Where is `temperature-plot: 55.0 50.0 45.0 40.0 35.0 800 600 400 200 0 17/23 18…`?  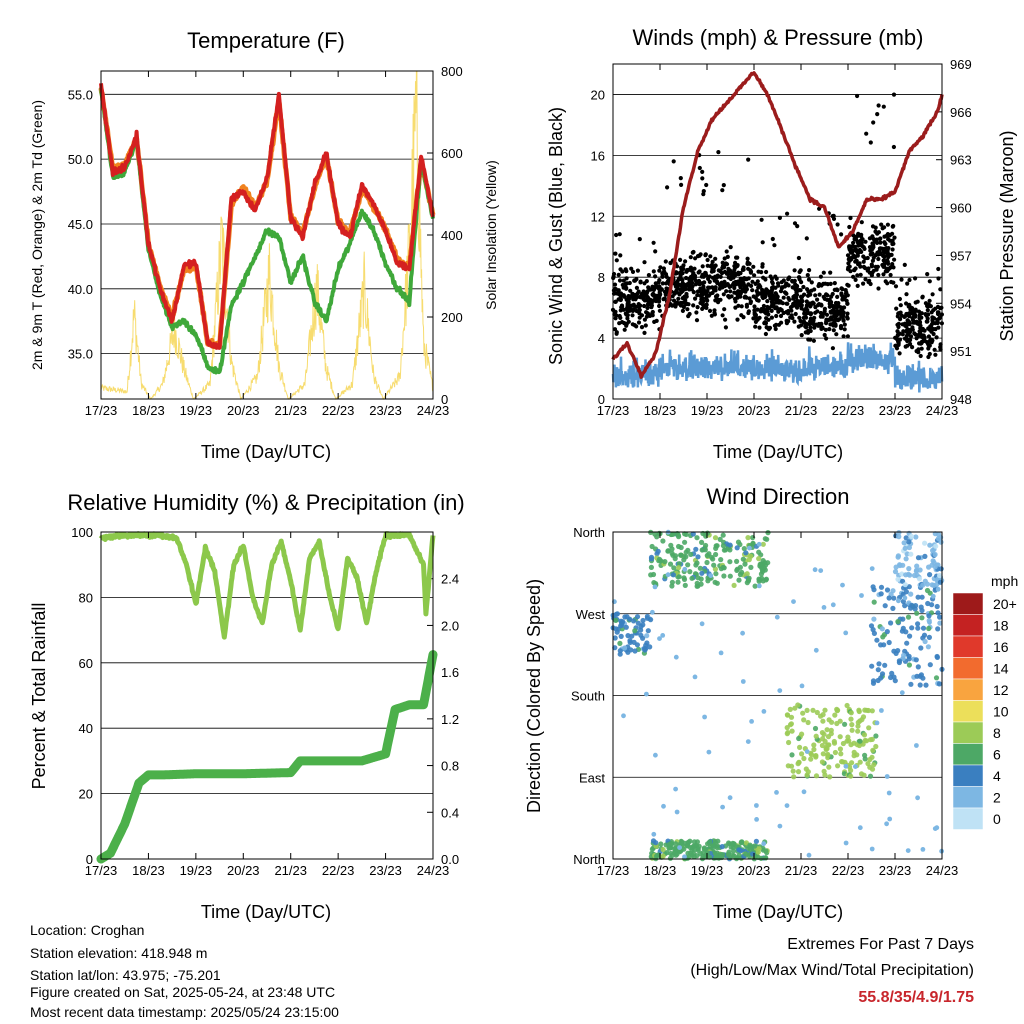
temperature-plot: 55.0 50.0 45.0 40.0 35.0 800 600 400 200 0 17/23 18… is located at coordinates (265, 241).